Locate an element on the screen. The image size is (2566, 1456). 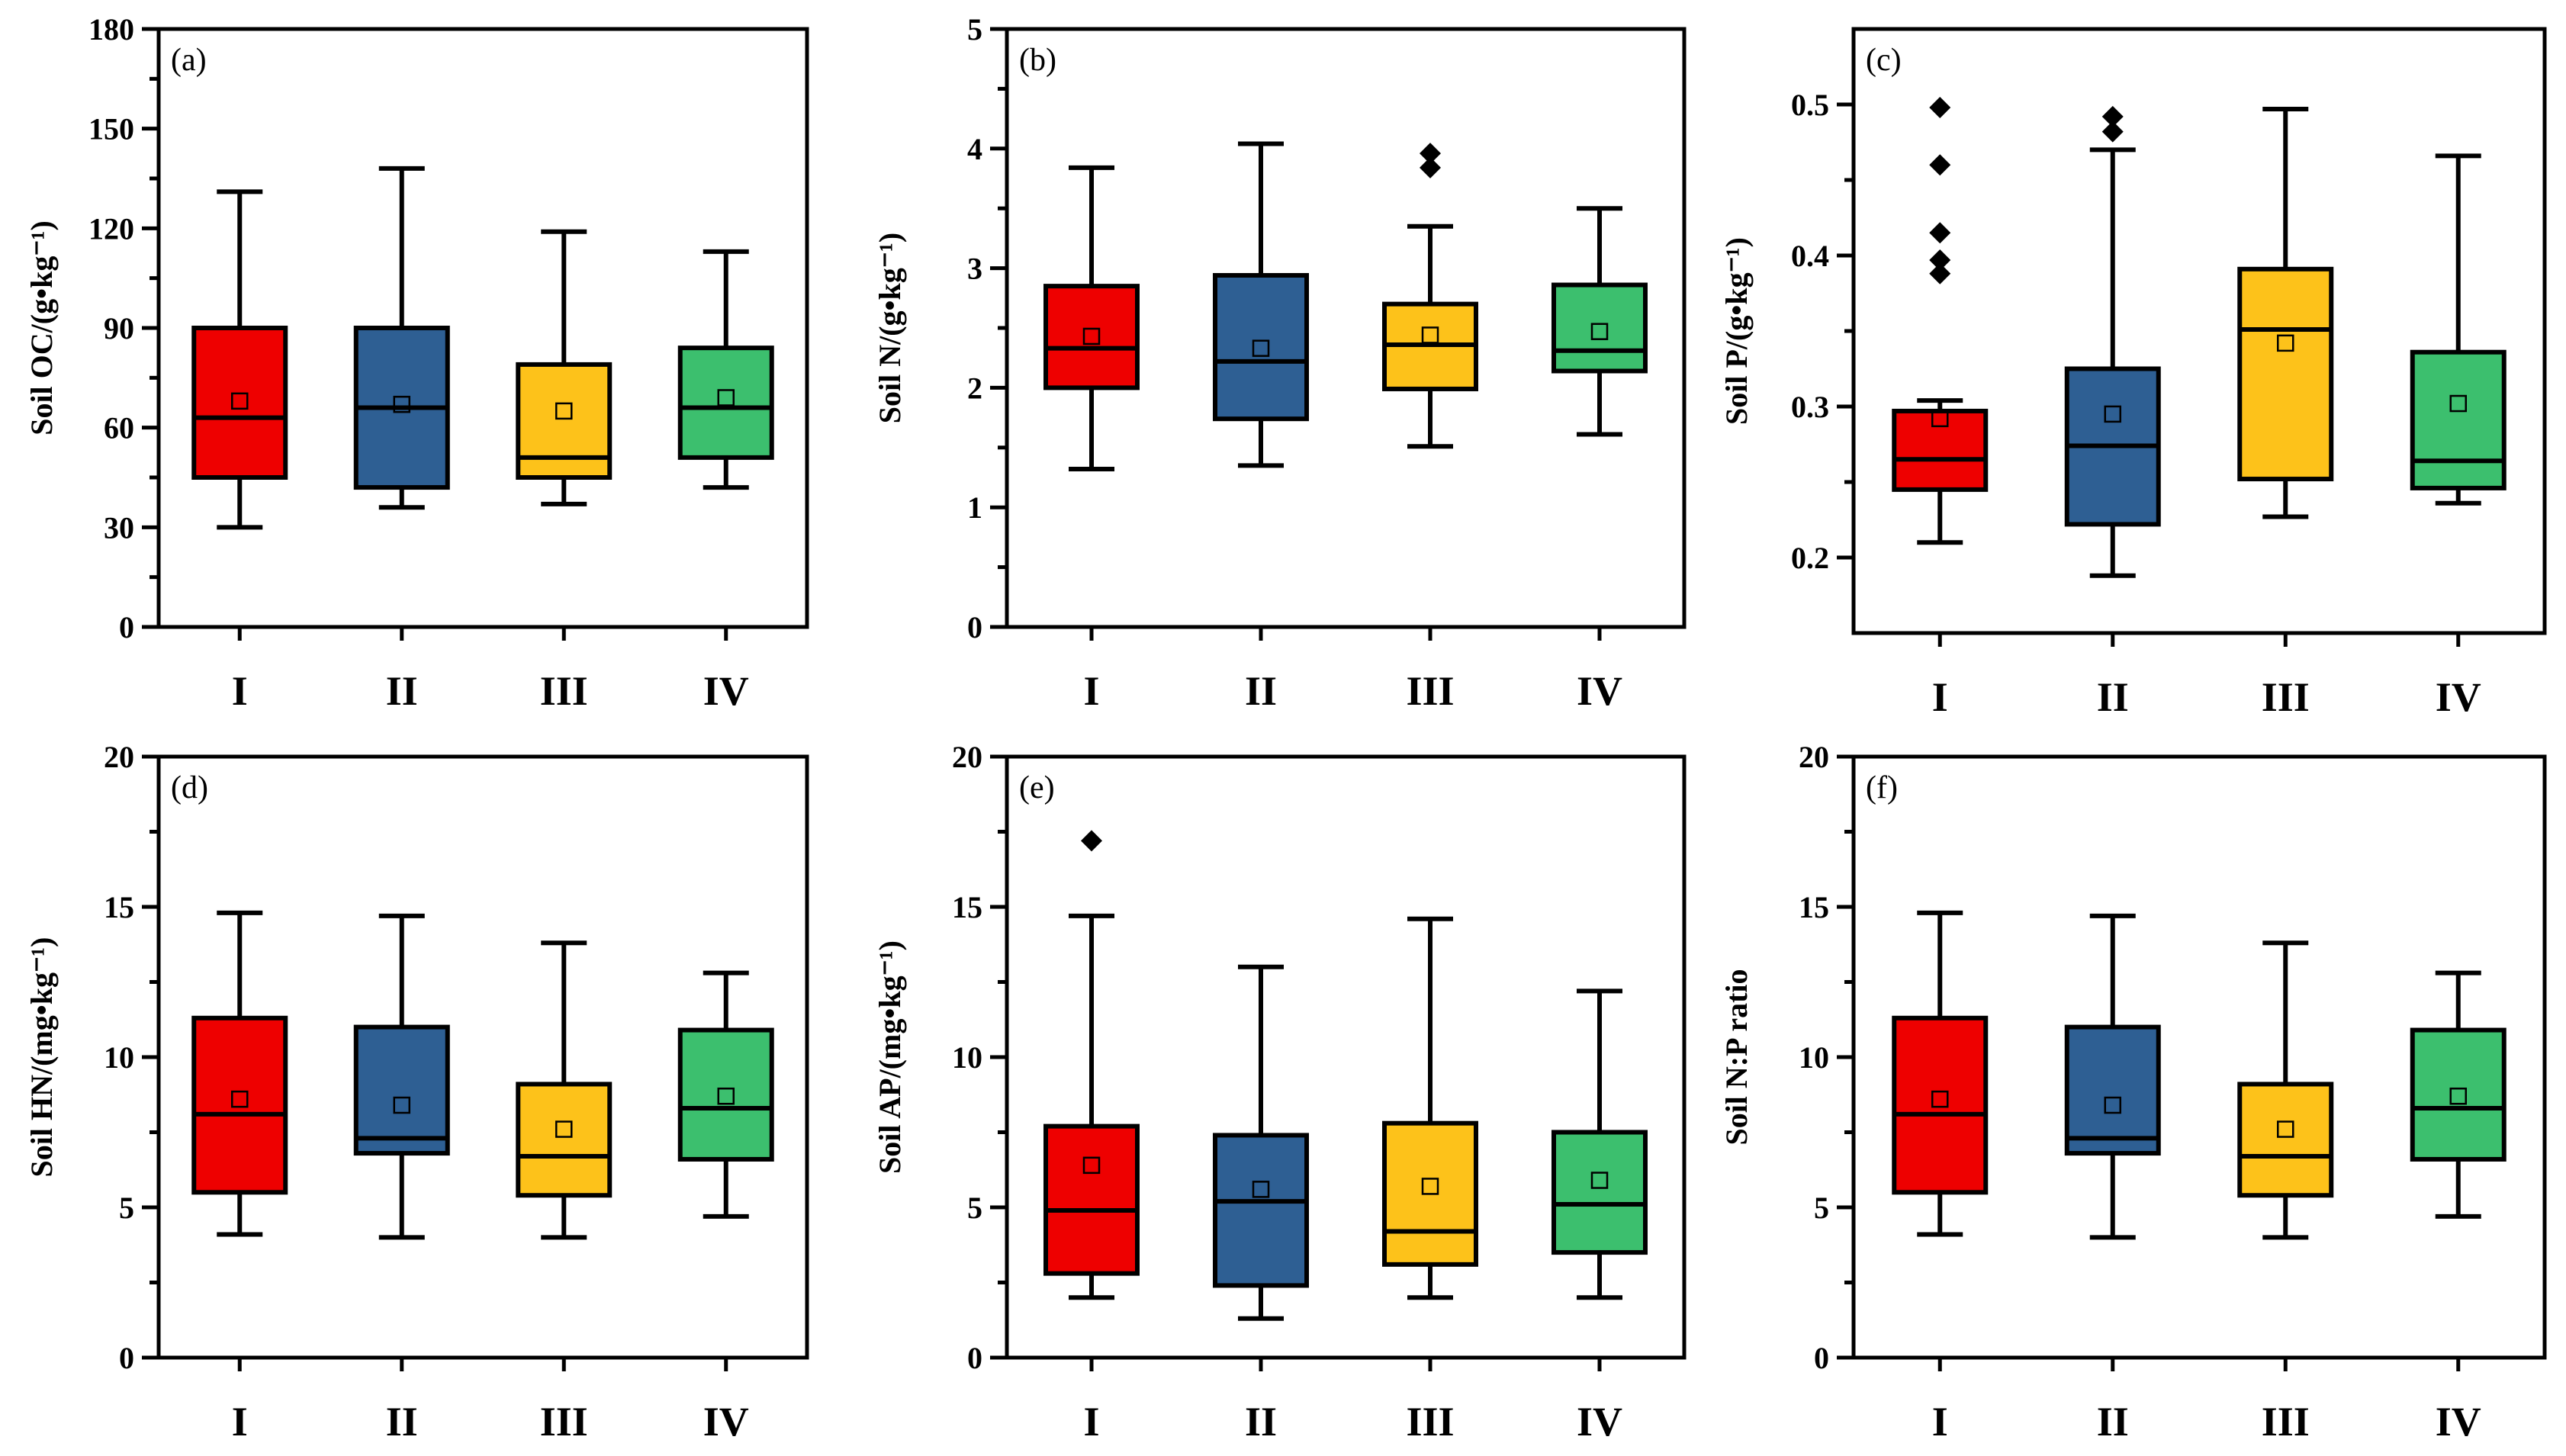
y-tick-label: 3 is located at coordinates (974, 269).